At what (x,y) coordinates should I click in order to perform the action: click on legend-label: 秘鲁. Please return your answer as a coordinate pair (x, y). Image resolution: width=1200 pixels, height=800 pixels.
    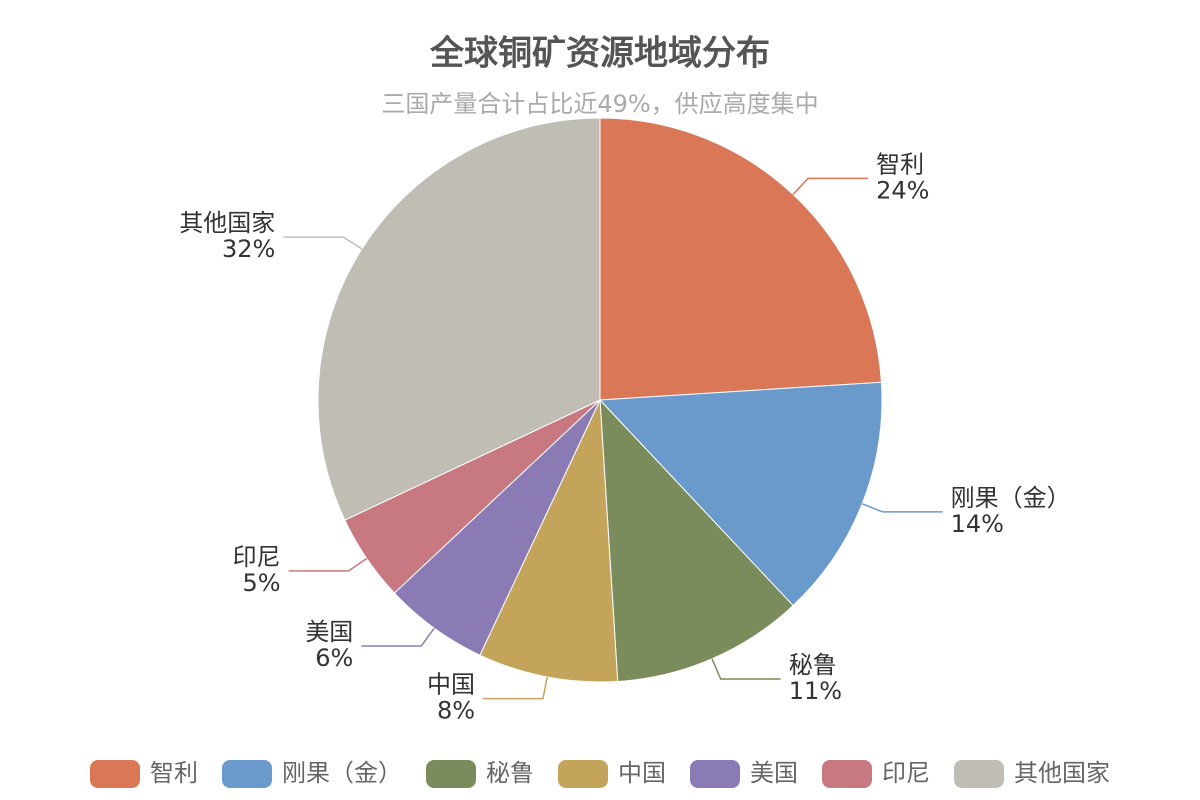
    Looking at the image, I should click on (510, 773).